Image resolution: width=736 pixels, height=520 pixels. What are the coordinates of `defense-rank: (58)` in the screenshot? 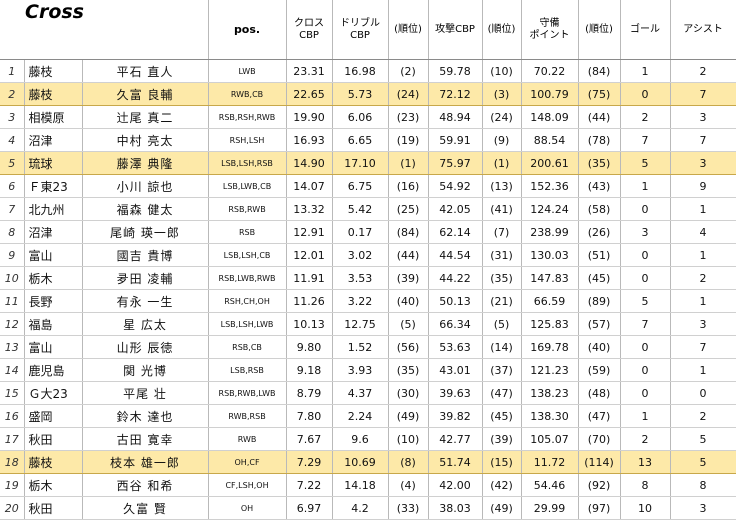 It's located at (599, 209).